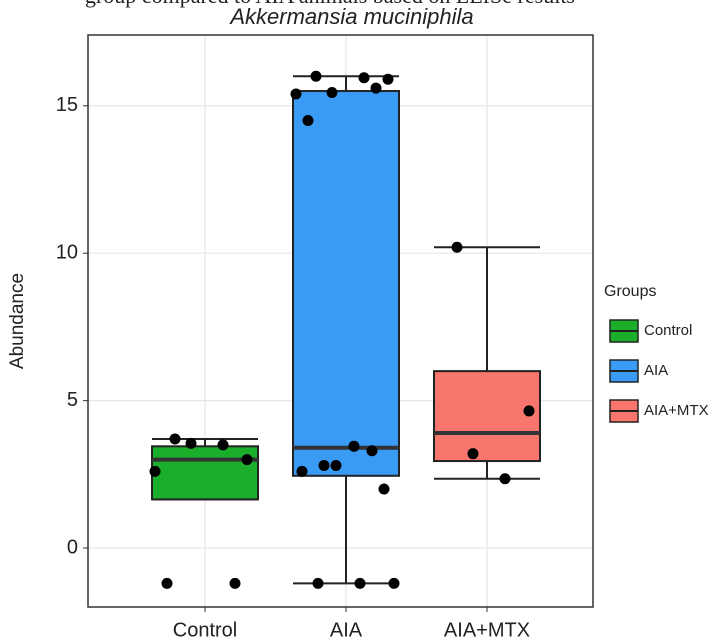  I want to click on legend-label: Control, so click(668, 330).